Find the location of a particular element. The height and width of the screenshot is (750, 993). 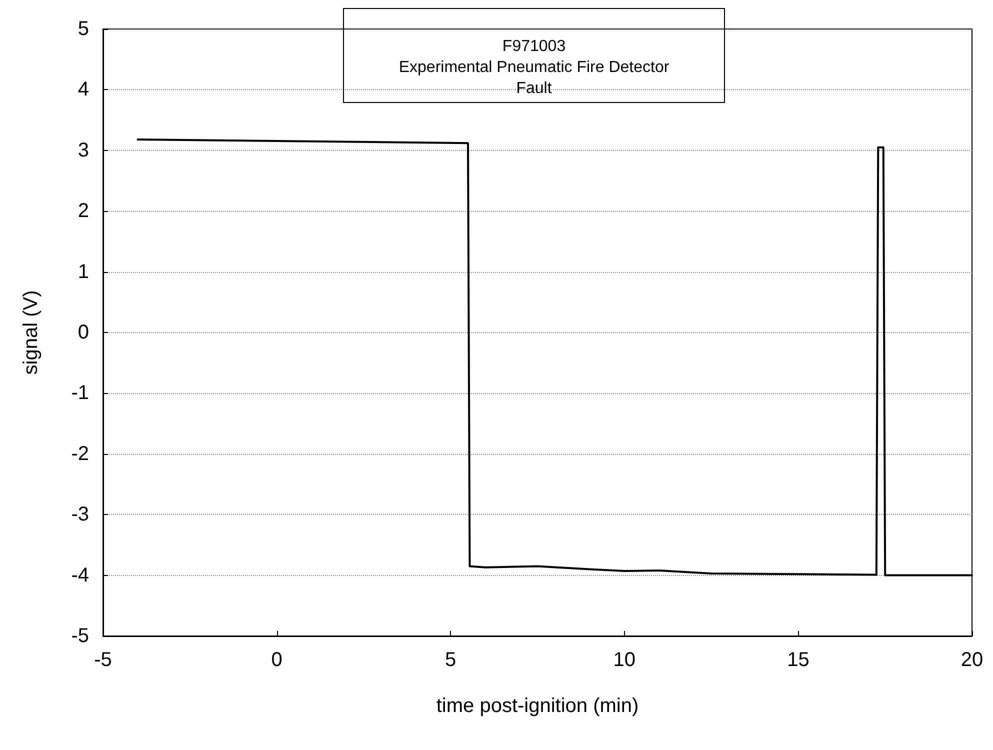

x-tick-label: 10 is located at coordinates (624, 660).